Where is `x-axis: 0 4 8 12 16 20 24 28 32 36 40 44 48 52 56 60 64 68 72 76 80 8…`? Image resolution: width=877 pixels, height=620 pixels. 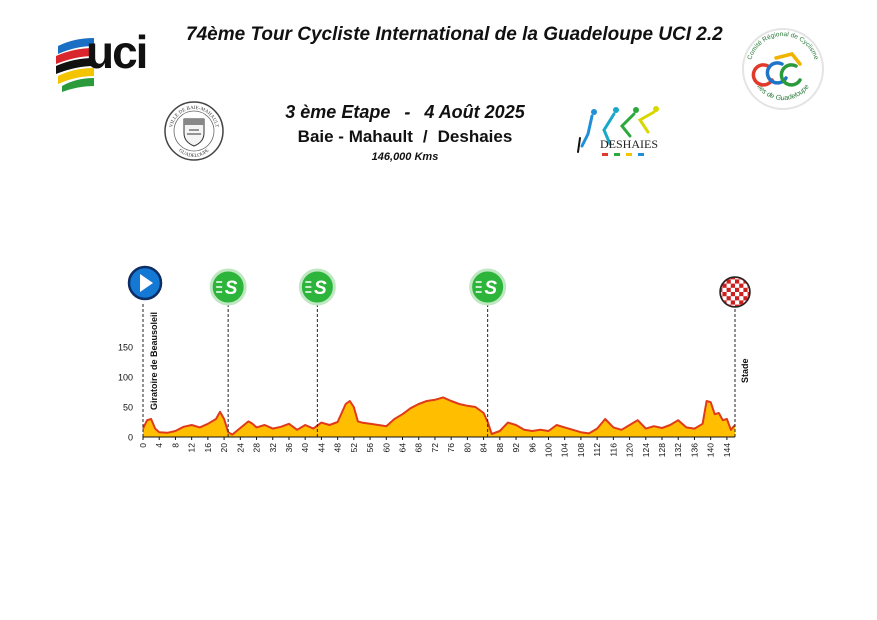
x-axis: 0 4 8 12 16 20 24 28 32 36 40 44 48 52 56 60 64 68 72 76 80 8… is located at coordinates (436, 446).